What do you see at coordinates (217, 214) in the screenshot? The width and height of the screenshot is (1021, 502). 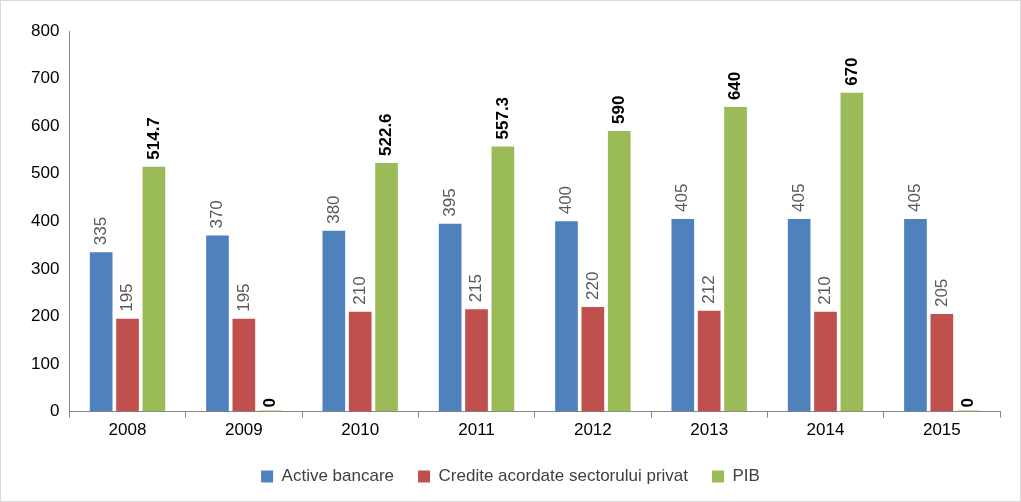 I see `data-label: 370` at bounding box center [217, 214].